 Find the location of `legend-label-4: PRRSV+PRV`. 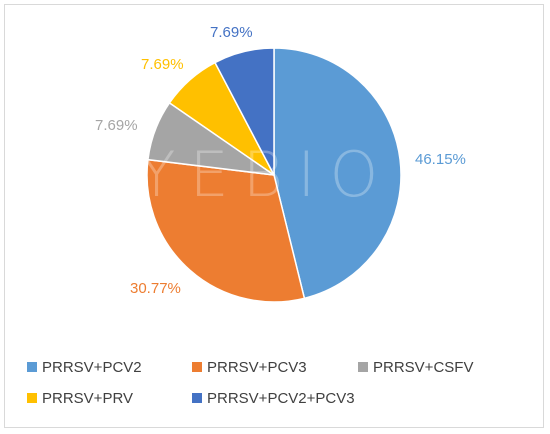

legend-label-4: PRRSV+PRV is located at coordinates (87, 398).